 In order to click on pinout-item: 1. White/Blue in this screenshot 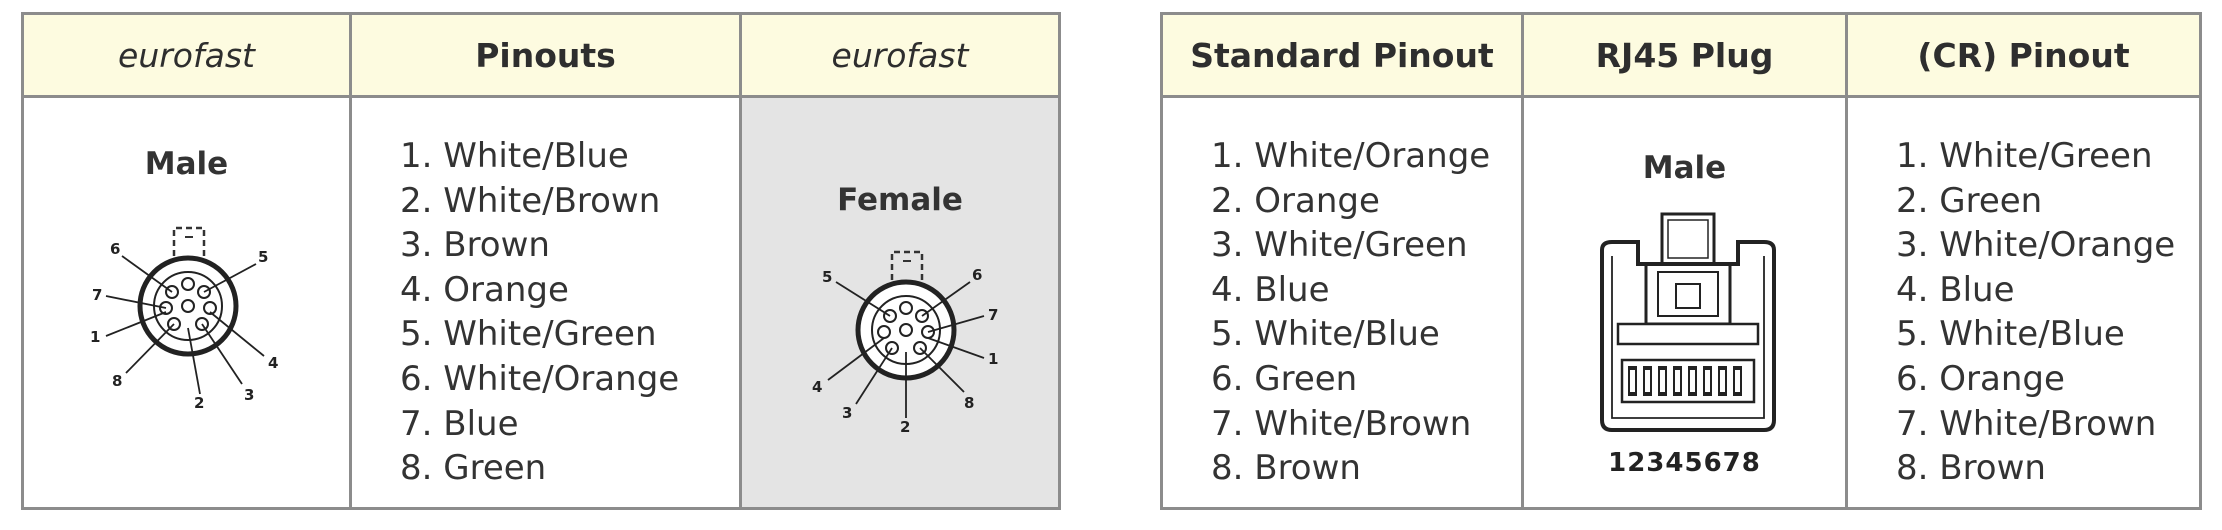, I will do `click(514, 156)`.